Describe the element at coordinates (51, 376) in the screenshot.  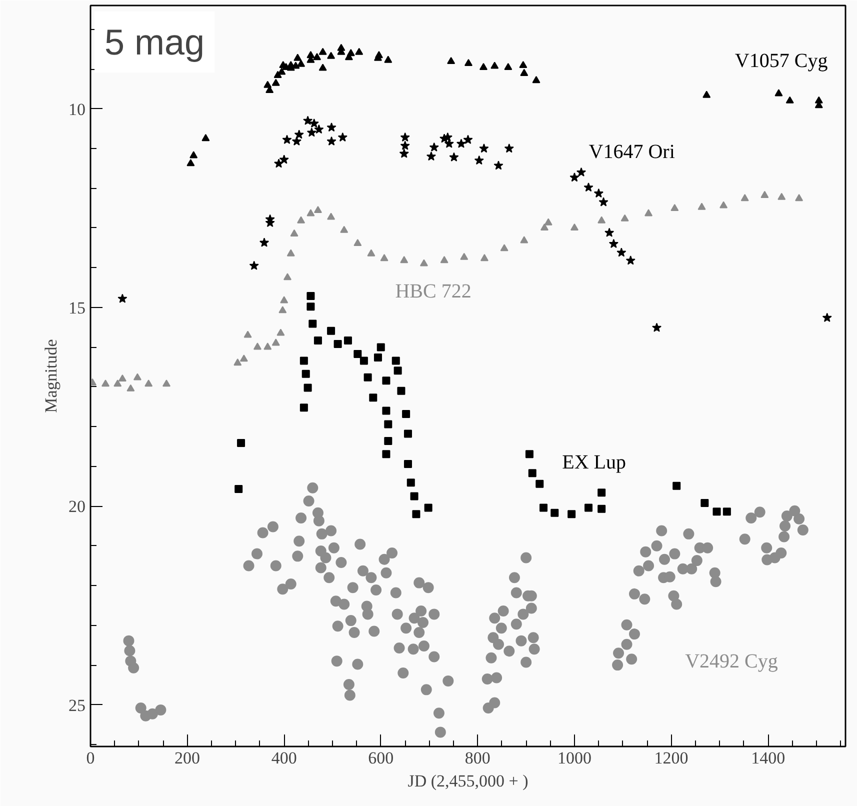
I see `y-axis-title: Magnitude` at that location.